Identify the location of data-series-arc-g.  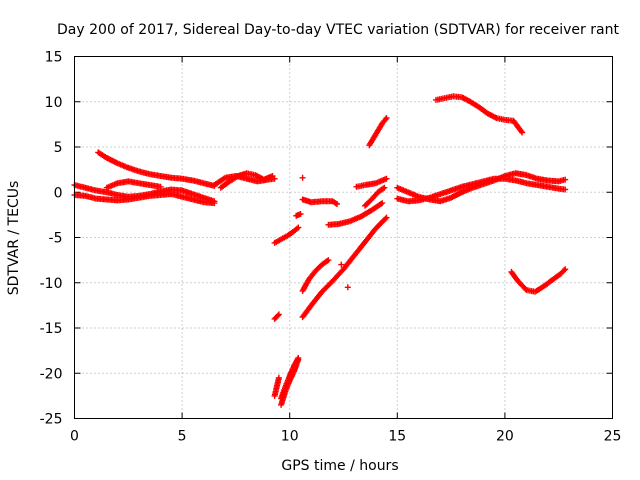
(286, 235).